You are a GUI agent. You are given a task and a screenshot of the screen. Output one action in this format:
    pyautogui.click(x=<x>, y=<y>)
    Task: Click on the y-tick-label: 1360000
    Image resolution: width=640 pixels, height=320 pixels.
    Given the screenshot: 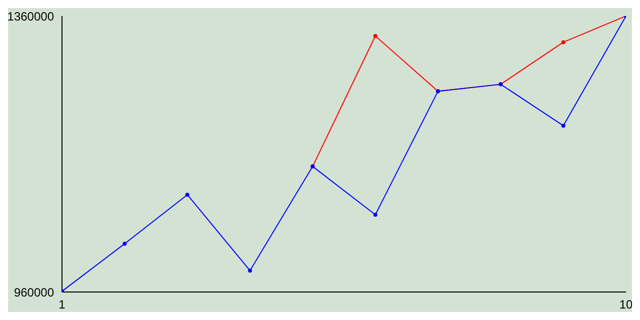 What is the action you would take?
    pyautogui.click(x=30, y=16)
    